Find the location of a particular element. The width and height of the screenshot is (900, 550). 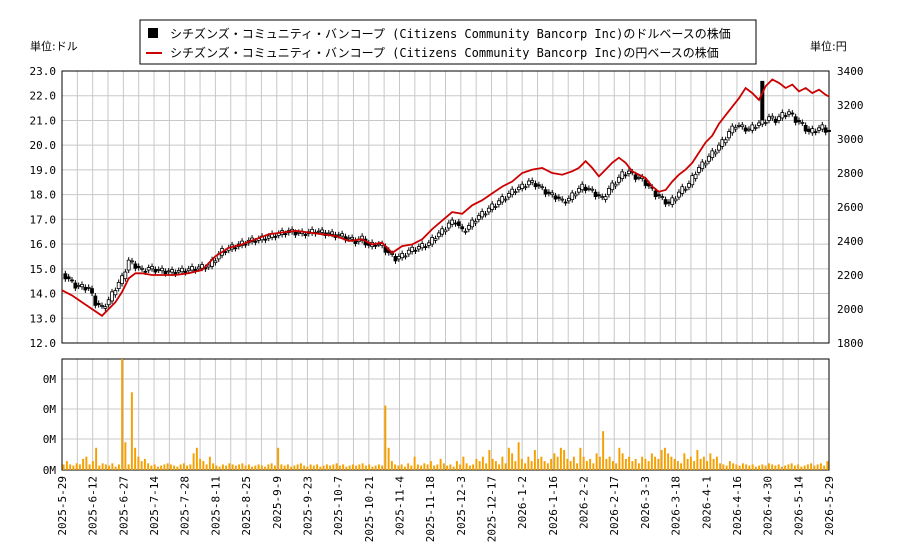

x-axis-tick: 2025-10-21 is located at coordinates (369, 509).